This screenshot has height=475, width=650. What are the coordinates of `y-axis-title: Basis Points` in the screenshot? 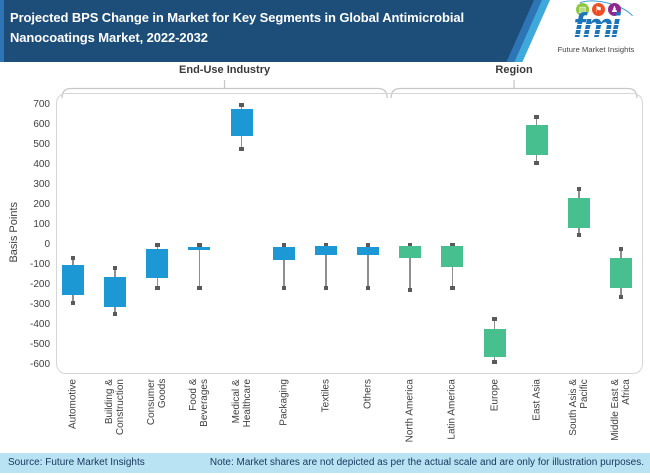 It's located at (14, 232).